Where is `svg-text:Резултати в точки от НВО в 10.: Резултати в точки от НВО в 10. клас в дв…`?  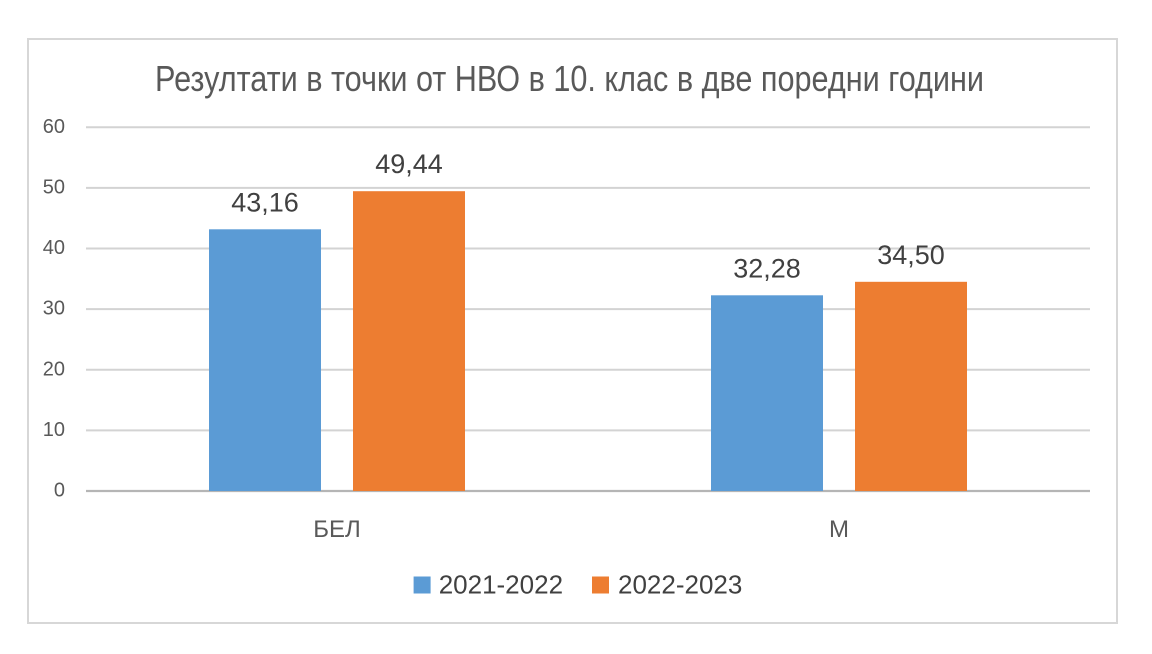 svg-text:Резултати в точки от НВО в 10.: Резултати в точки от НВО в 10. клас в дв… is located at coordinates (569, 78).